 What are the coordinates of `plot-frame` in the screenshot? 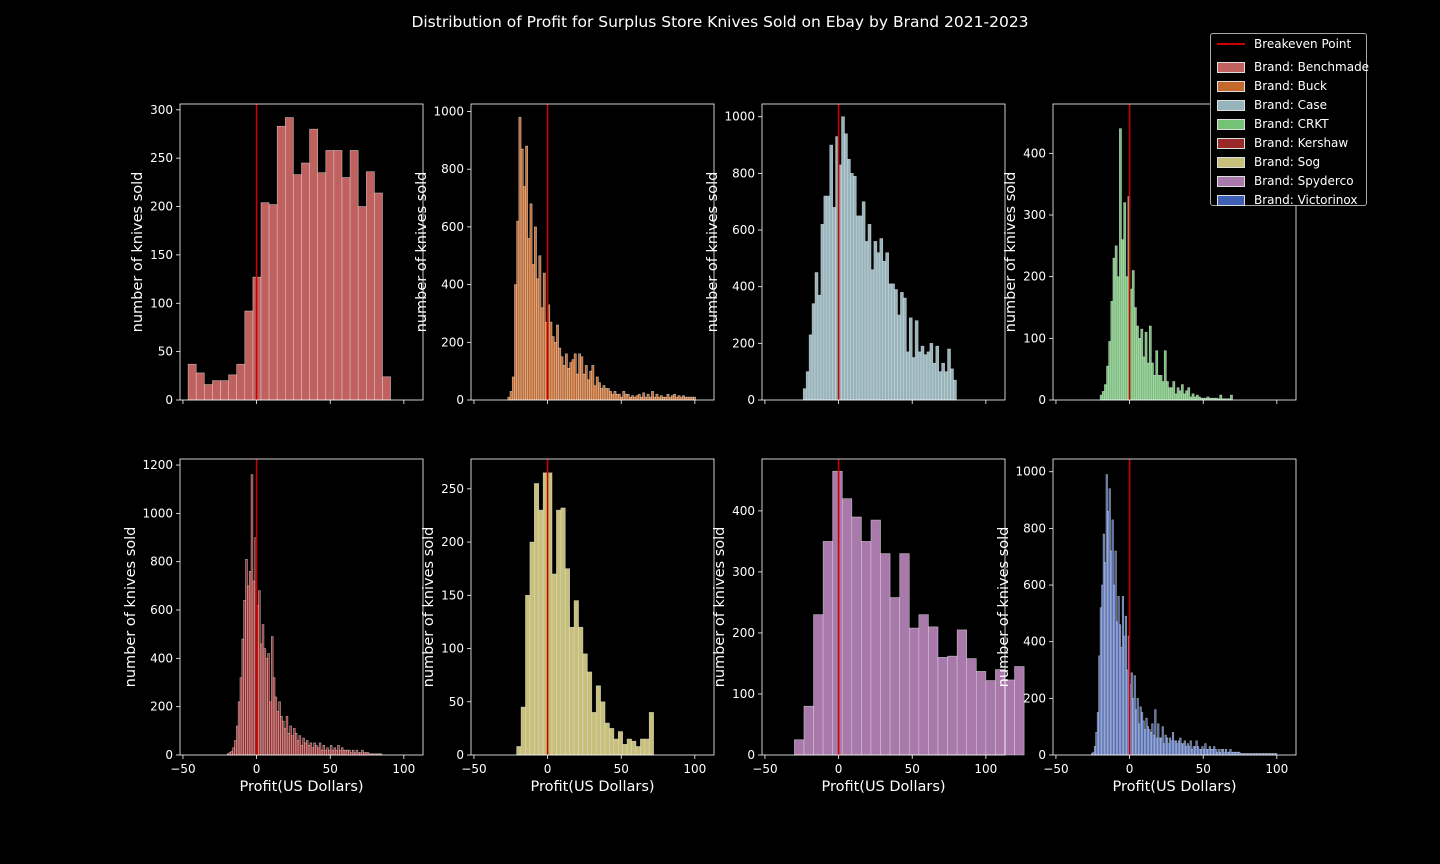 It's located at (592, 607).